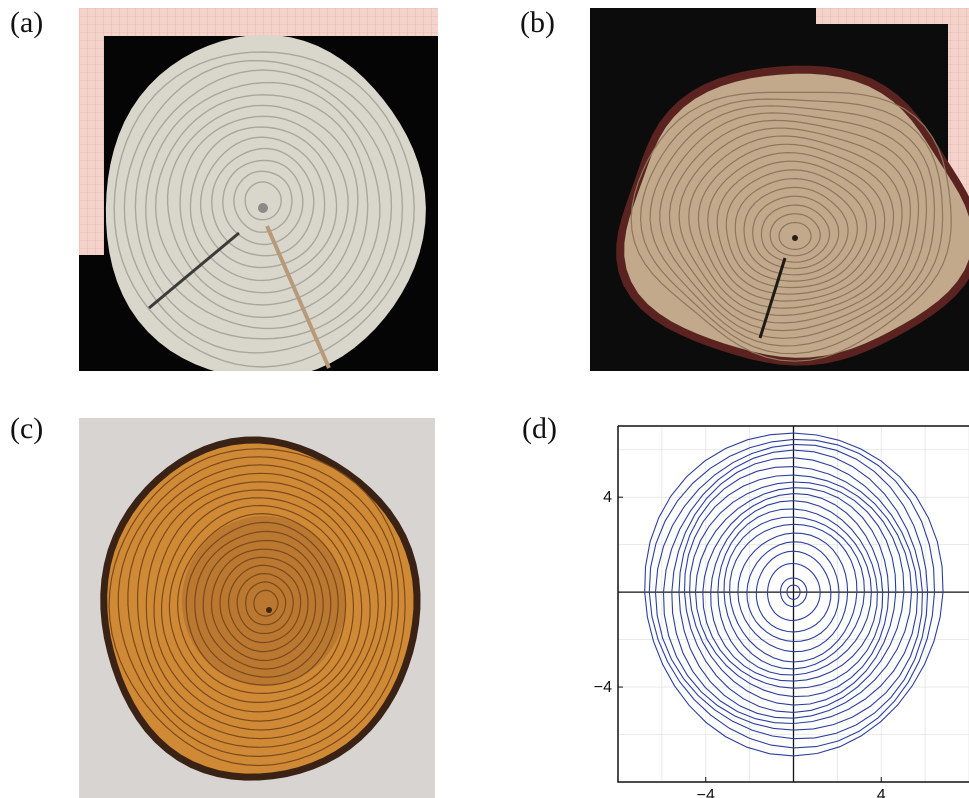  I want to click on panel-label-a: (a), so click(27, 22).